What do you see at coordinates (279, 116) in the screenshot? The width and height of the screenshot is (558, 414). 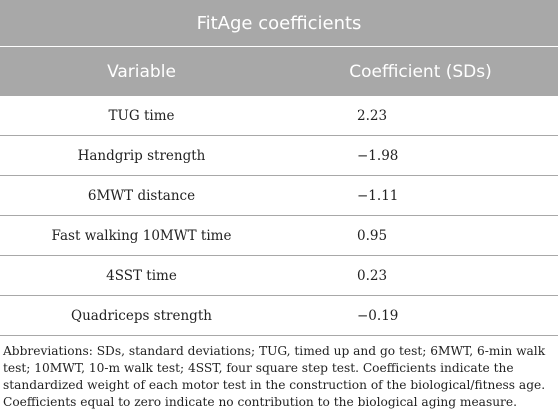 I see `table-row: TUG time 2.23` at bounding box center [279, 116].